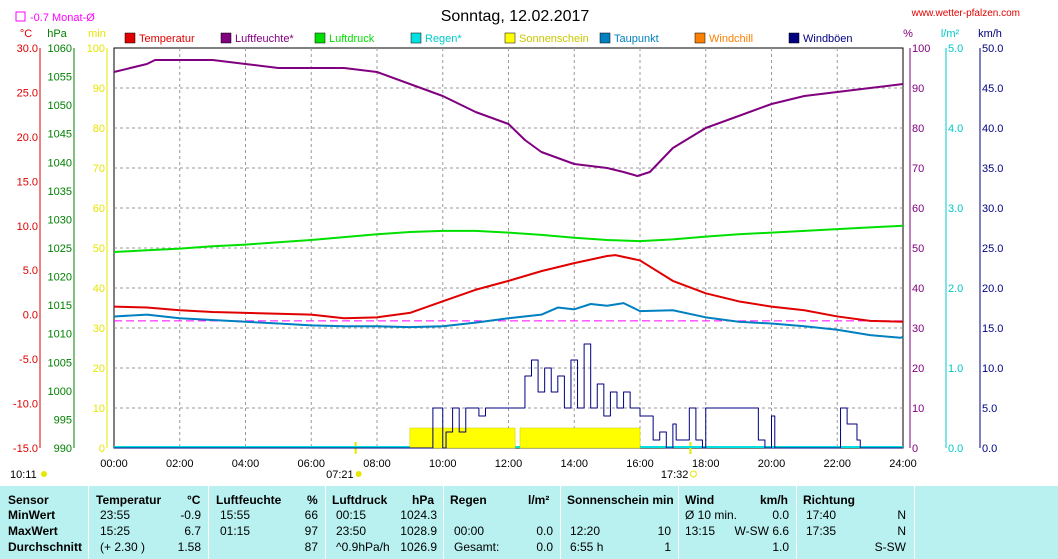 The image size is (1058, 559). What do you see at coordinates (468, 500) in the screenshot?
I see `hdr-regen: Regen` at bounding box center [468, 500].